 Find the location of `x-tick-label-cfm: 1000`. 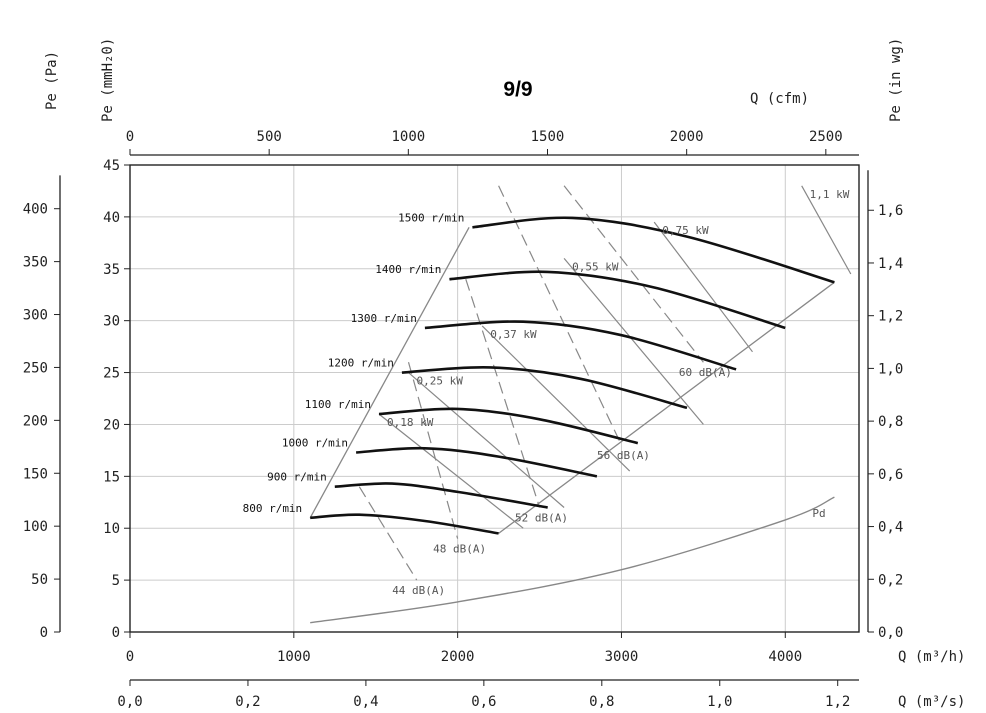

x-tick-label-cfm: 1000 is located at coordinates (408, 137).